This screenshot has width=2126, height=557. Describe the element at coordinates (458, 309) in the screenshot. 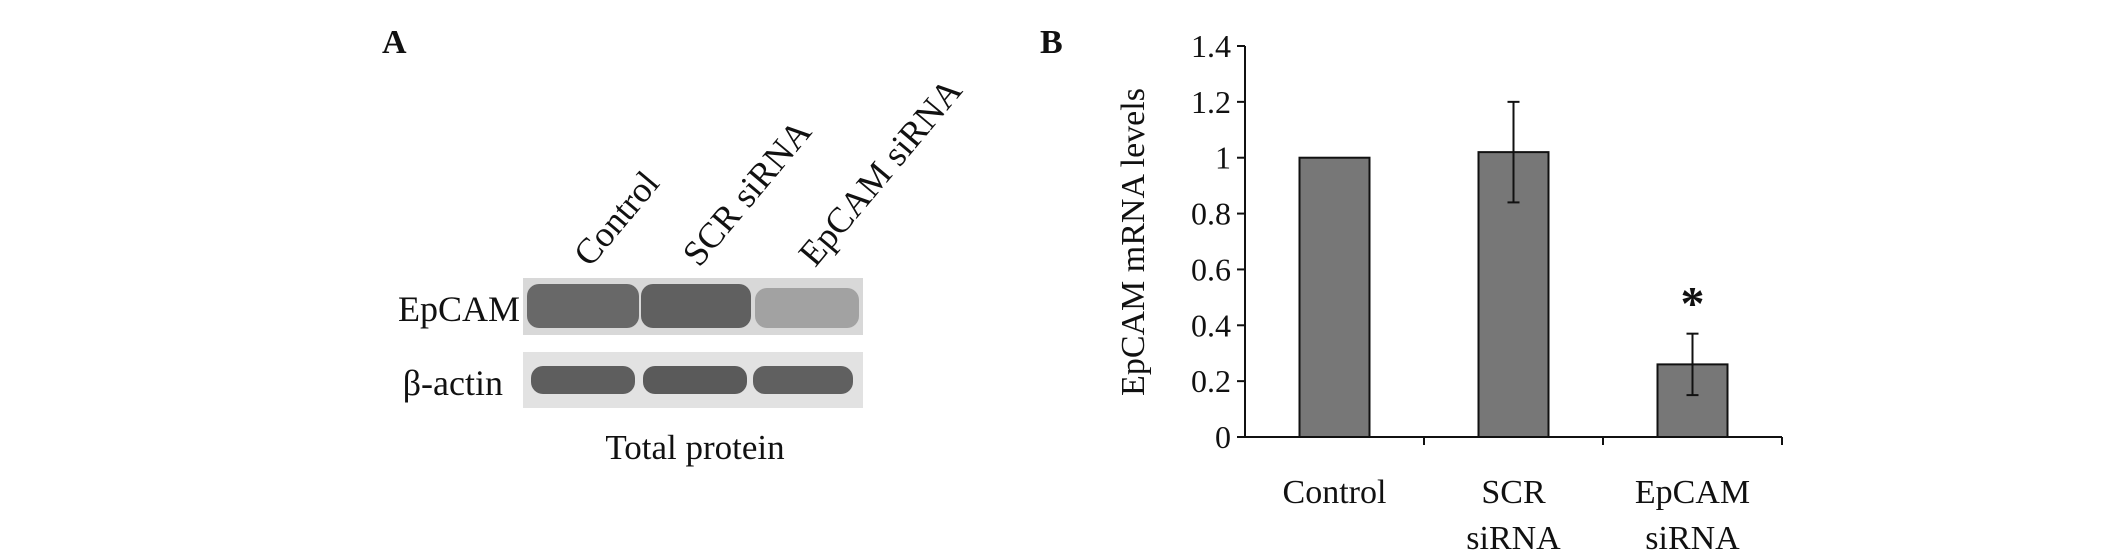

I see `blot-row-label-epcam: EpCAM` at that location.